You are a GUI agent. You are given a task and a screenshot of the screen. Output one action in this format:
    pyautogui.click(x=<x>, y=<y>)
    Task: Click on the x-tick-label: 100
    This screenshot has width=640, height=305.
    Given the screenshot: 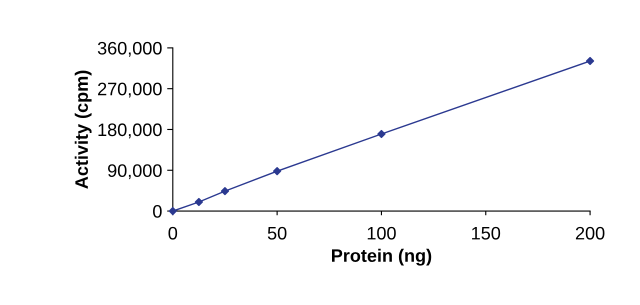 What is the action you would take?
    pyautogui.click(x=382, y=233)
    